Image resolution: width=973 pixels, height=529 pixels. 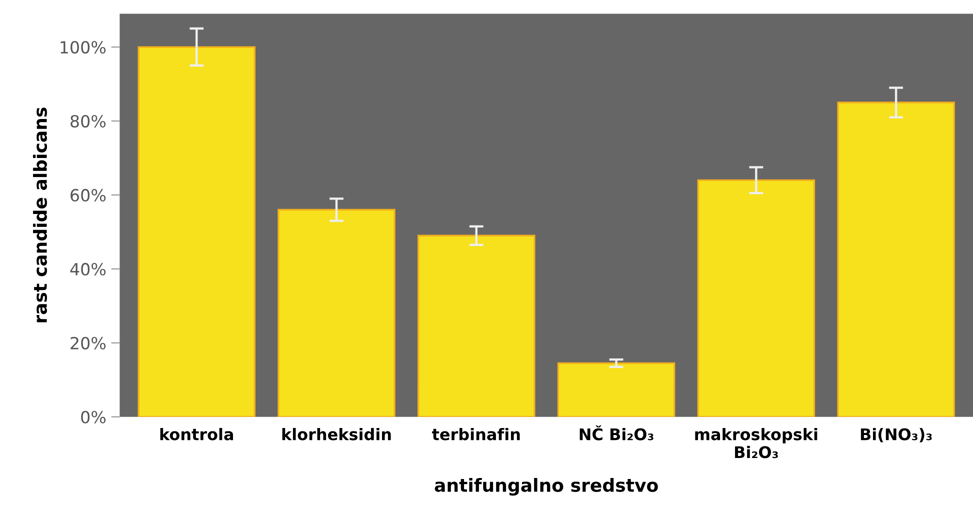 What do you see at coordinates (93, 417) in the screenshot?
I see `y-tick-label: 0%` at bounding box center [93, 417].